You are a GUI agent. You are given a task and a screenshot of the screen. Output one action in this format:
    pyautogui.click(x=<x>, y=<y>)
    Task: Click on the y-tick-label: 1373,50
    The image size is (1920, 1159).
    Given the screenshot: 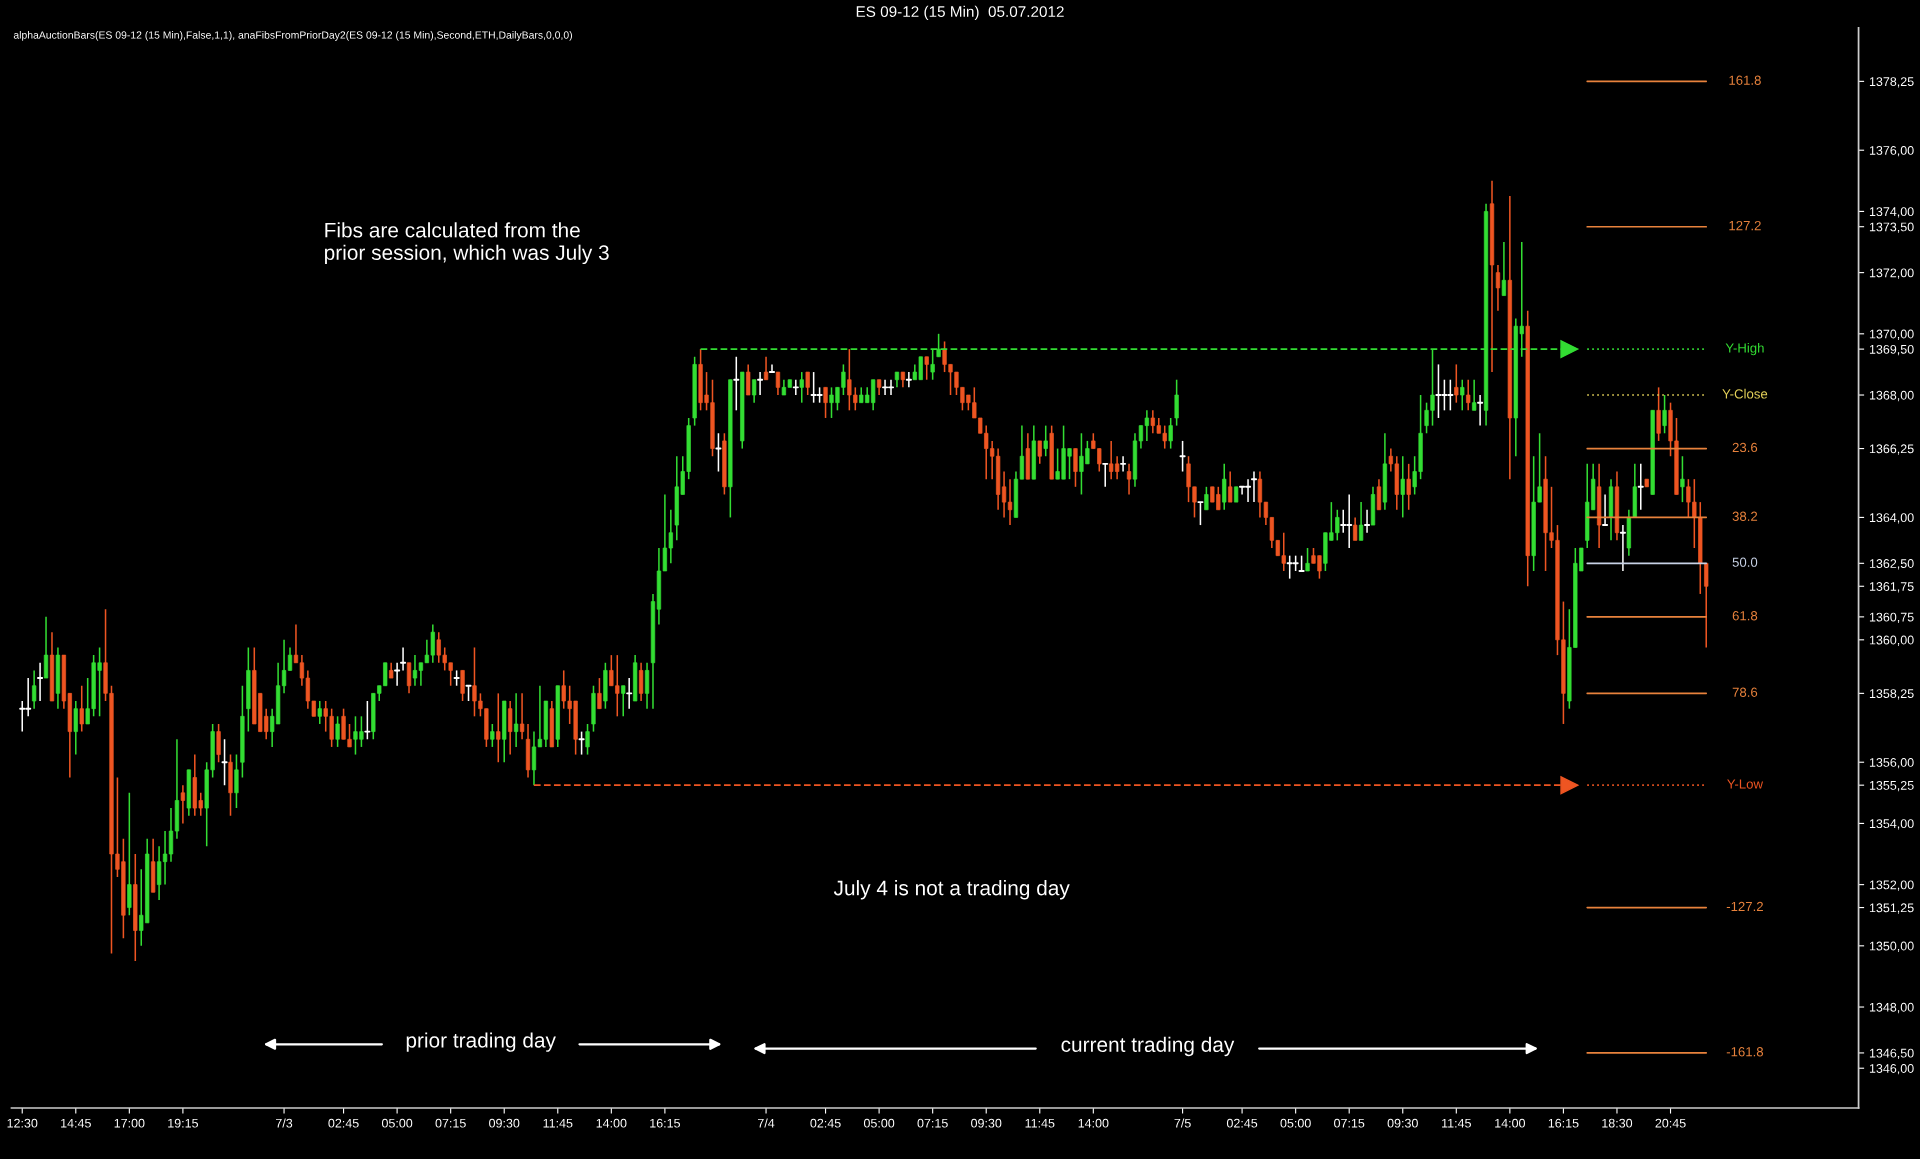 What is the action you would take?
    pyautogui.click(x=1891, y=227)
    